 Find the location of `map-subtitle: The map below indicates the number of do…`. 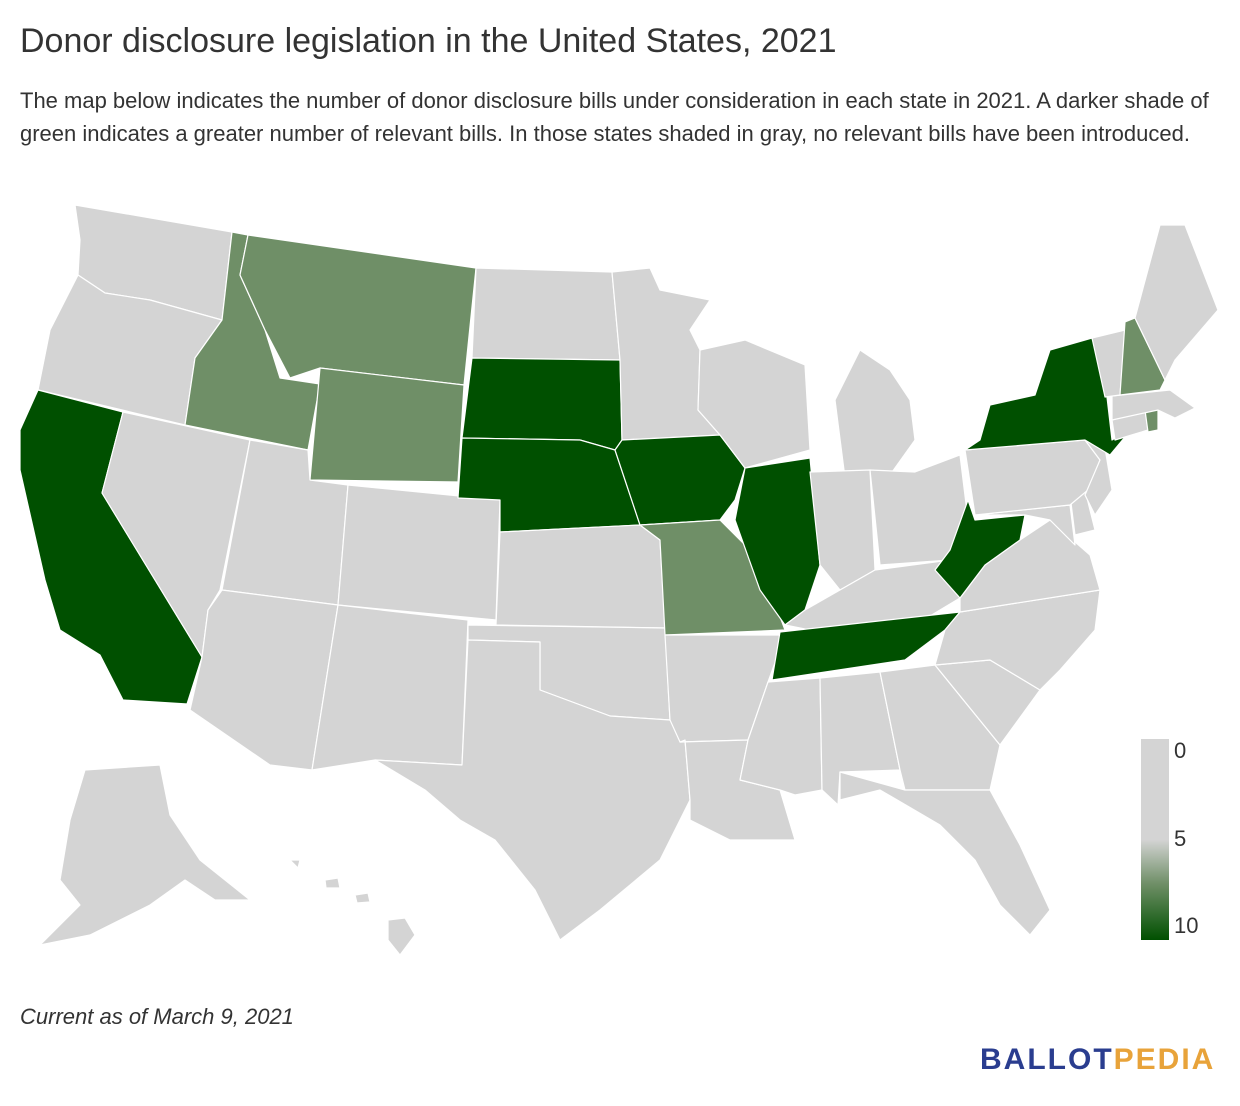

map-subtitle: The map below indicates the number of do… is located at coordinates (614, 117).